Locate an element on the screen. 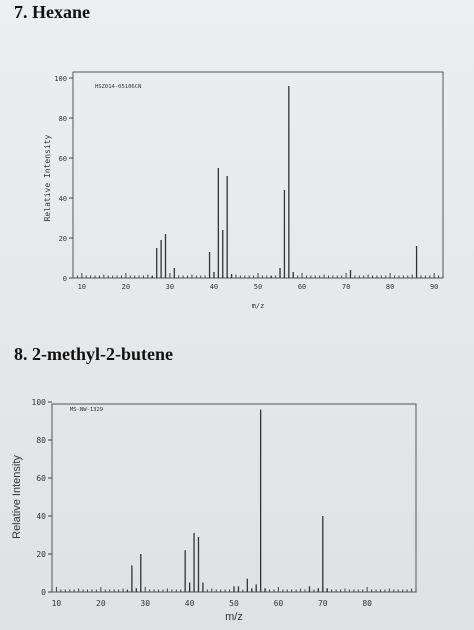 Image resolution: width=474 pixels, height=630 pixels. x-tick-label: 90 is located at coordinates (434, 287).